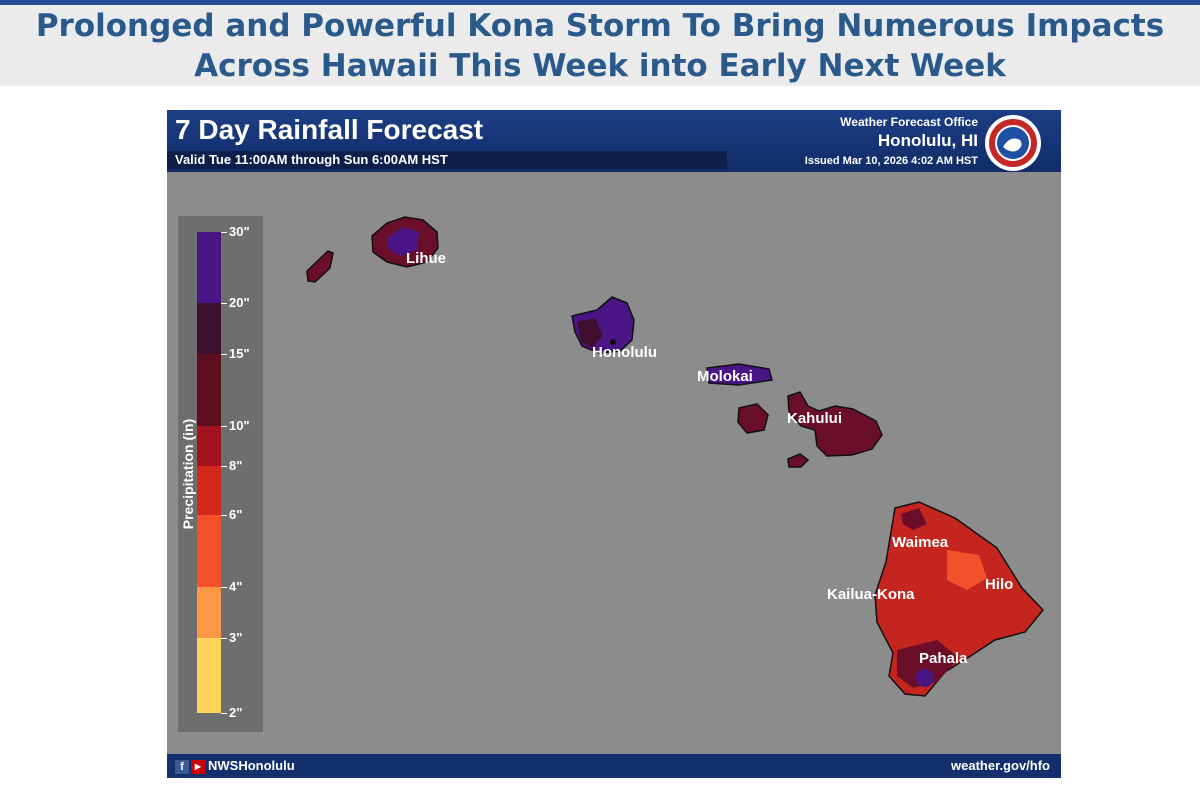 The image size is (1200, 791). What do you see at coordinates (927, 140) in the screenshot?
I see `office-line-2: Honolulu, HI` at bounding box center [927, 140].